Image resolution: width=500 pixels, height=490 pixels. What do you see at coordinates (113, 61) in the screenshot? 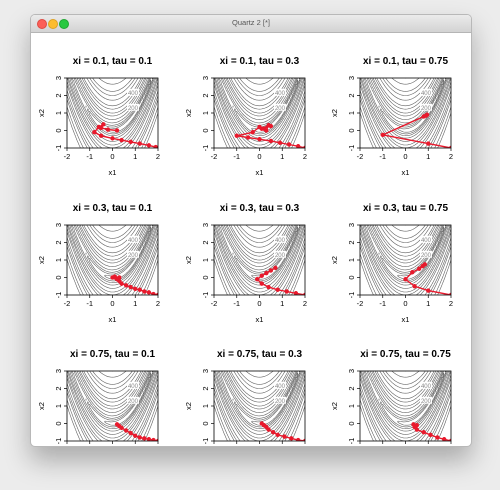
I see `plot-title: xi = 0.1, tau = 0.1` at bounding box center [113, 61].